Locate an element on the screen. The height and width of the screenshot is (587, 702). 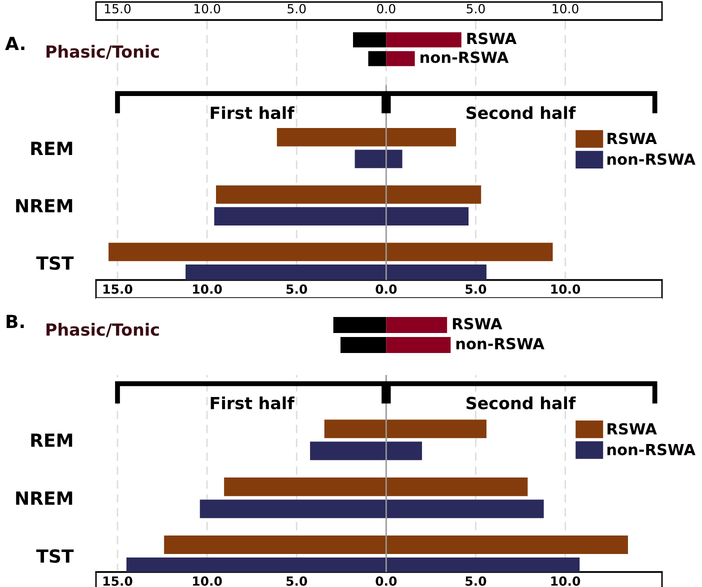
text: A. is located at coordinates (14, 43).